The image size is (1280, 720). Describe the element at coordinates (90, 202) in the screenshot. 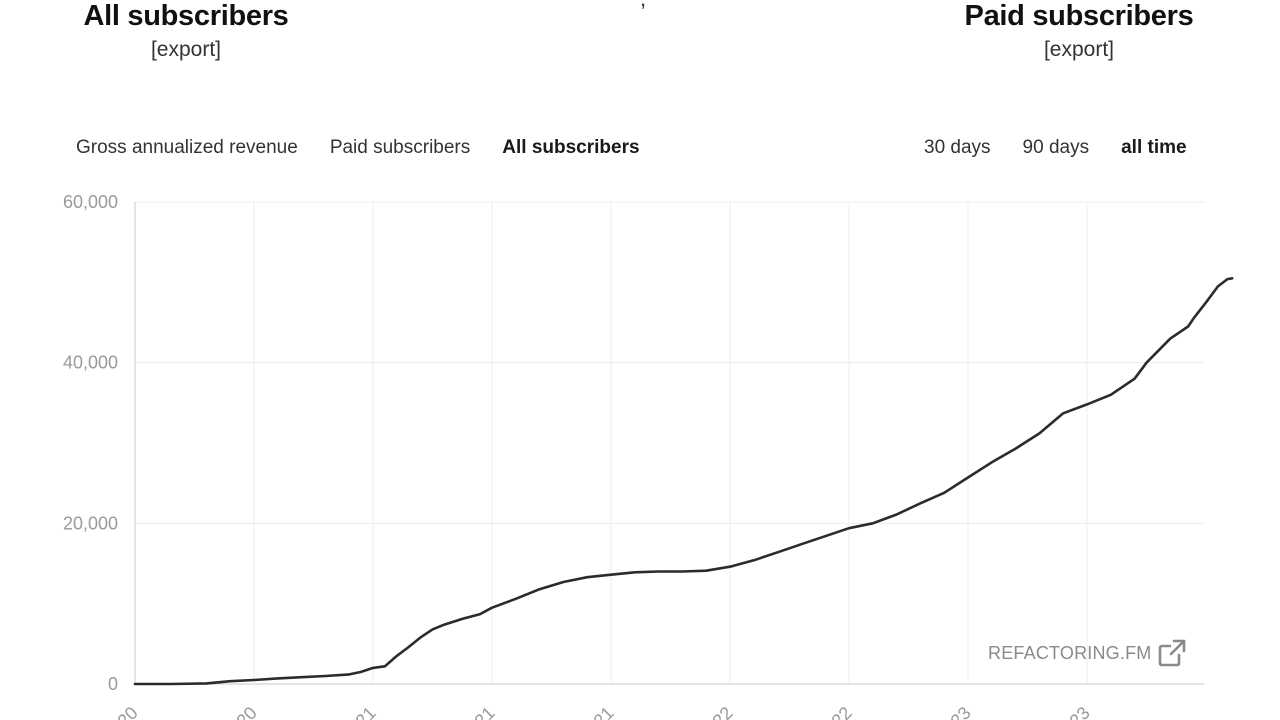

I see `y-tick-label: 60,000` at that location.